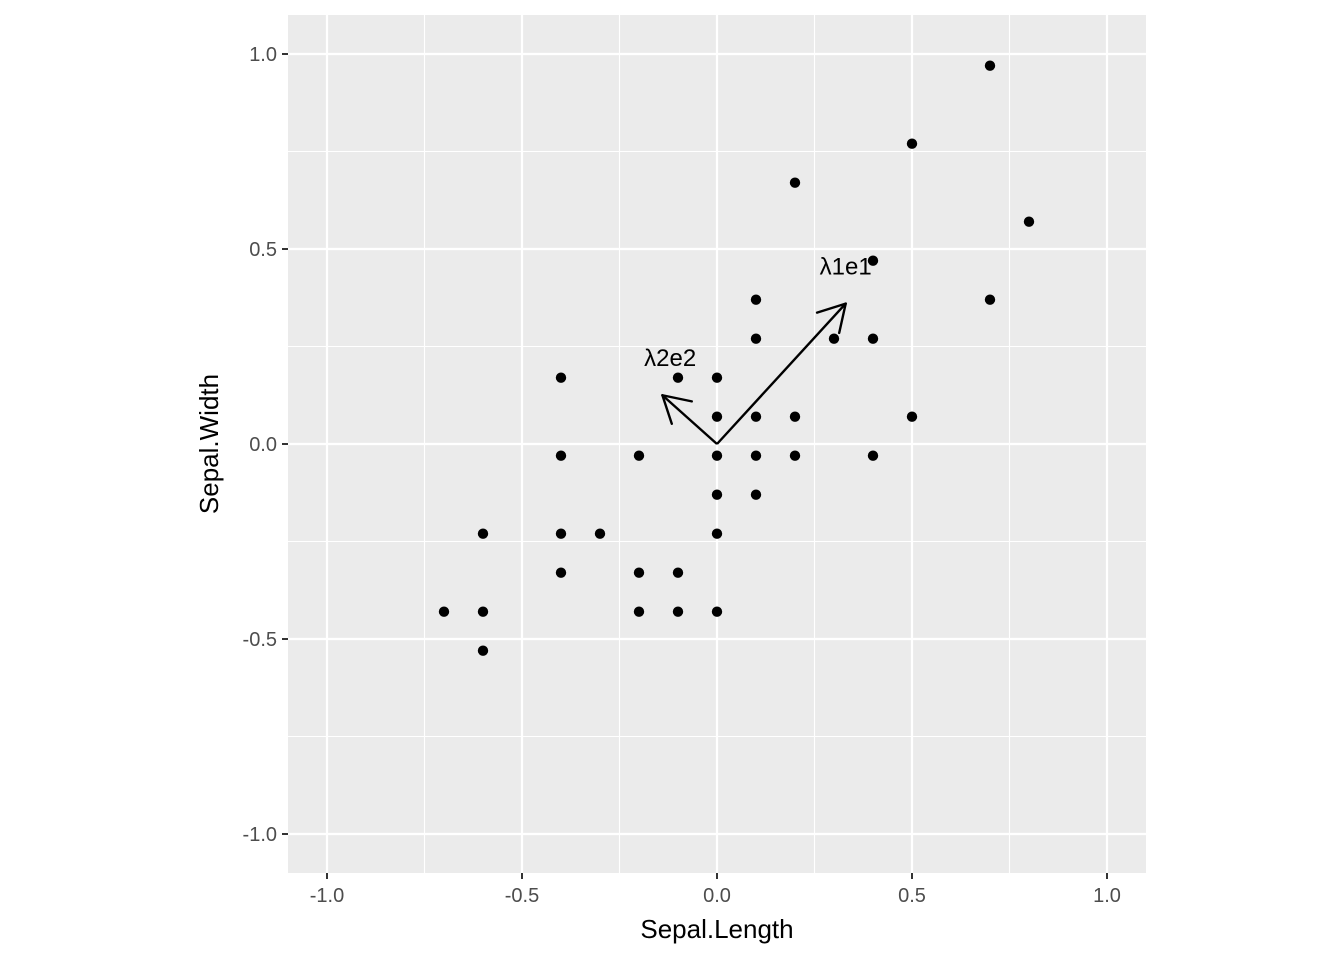  I want to click on x-tick-label: -0.5, so click(522, 896).